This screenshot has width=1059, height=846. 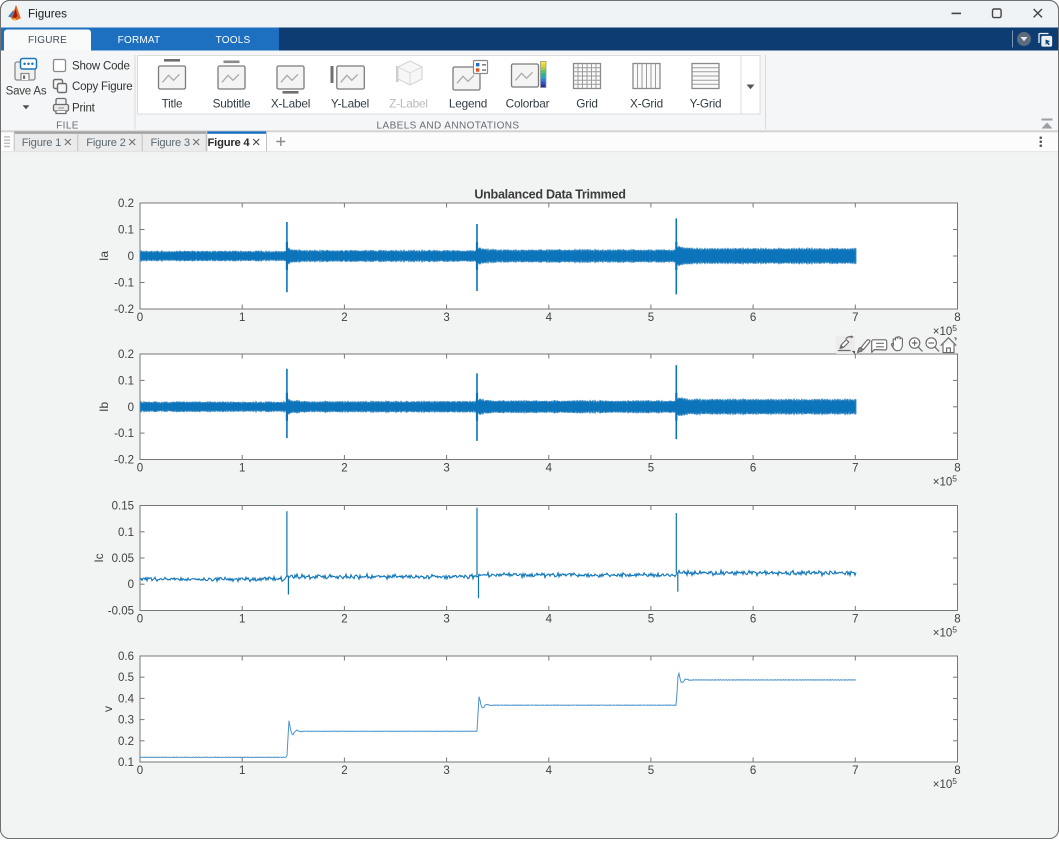 I want to click on svg-text: Grid, so click(x=587, y=104).